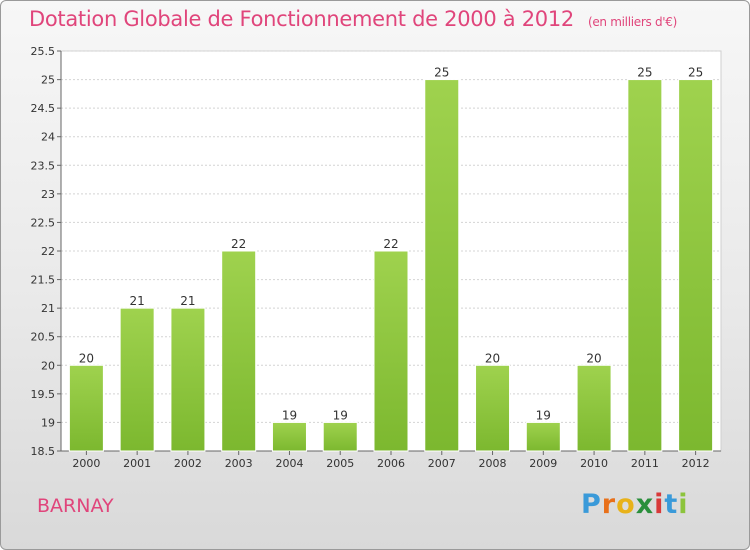 The height and width of the screenshot is (550, 750). I want to click on x-tick-label: 2002, so click(188, 463).